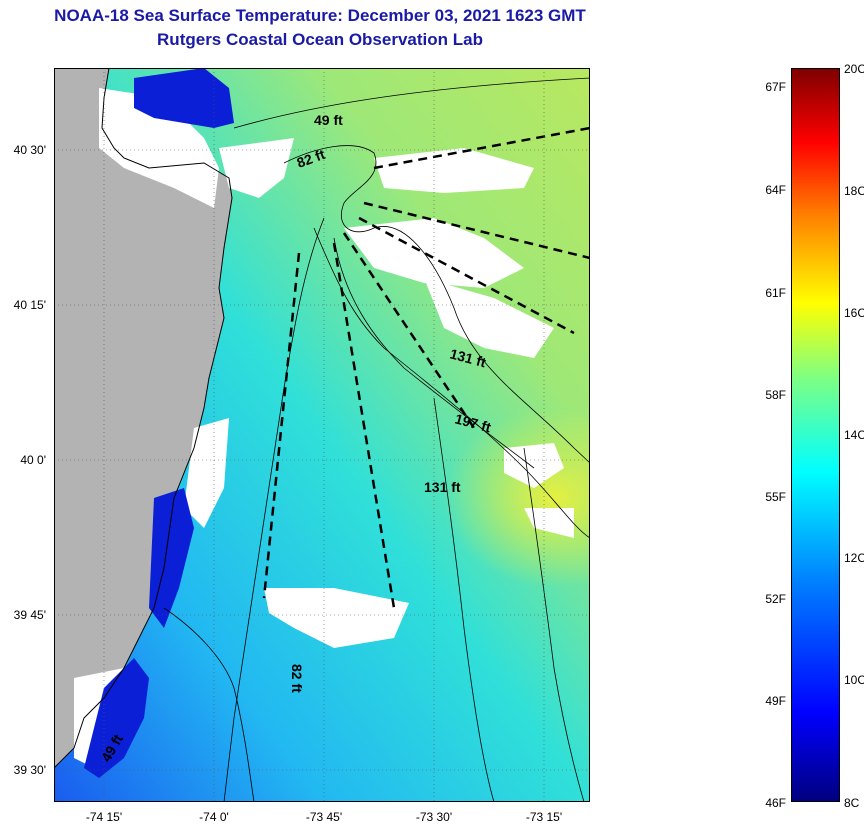  What do you see at coordinates (159, 423) in the screenshot?
I see `cold-water` at bounding box center [159, 423].